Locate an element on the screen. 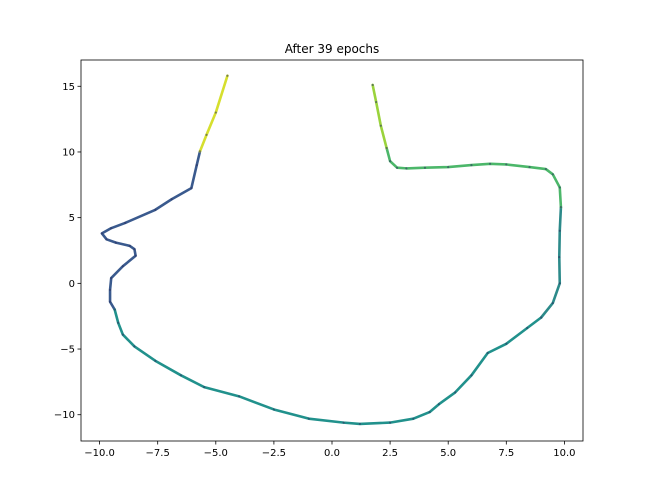  y-tick-label-4: 10 is located at coordinates (68, 152).